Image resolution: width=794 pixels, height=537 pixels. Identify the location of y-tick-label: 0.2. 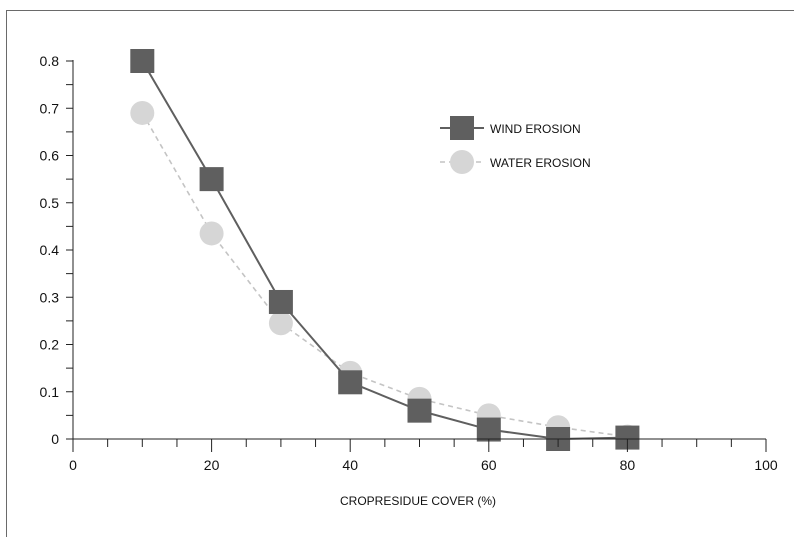
(50, 345).